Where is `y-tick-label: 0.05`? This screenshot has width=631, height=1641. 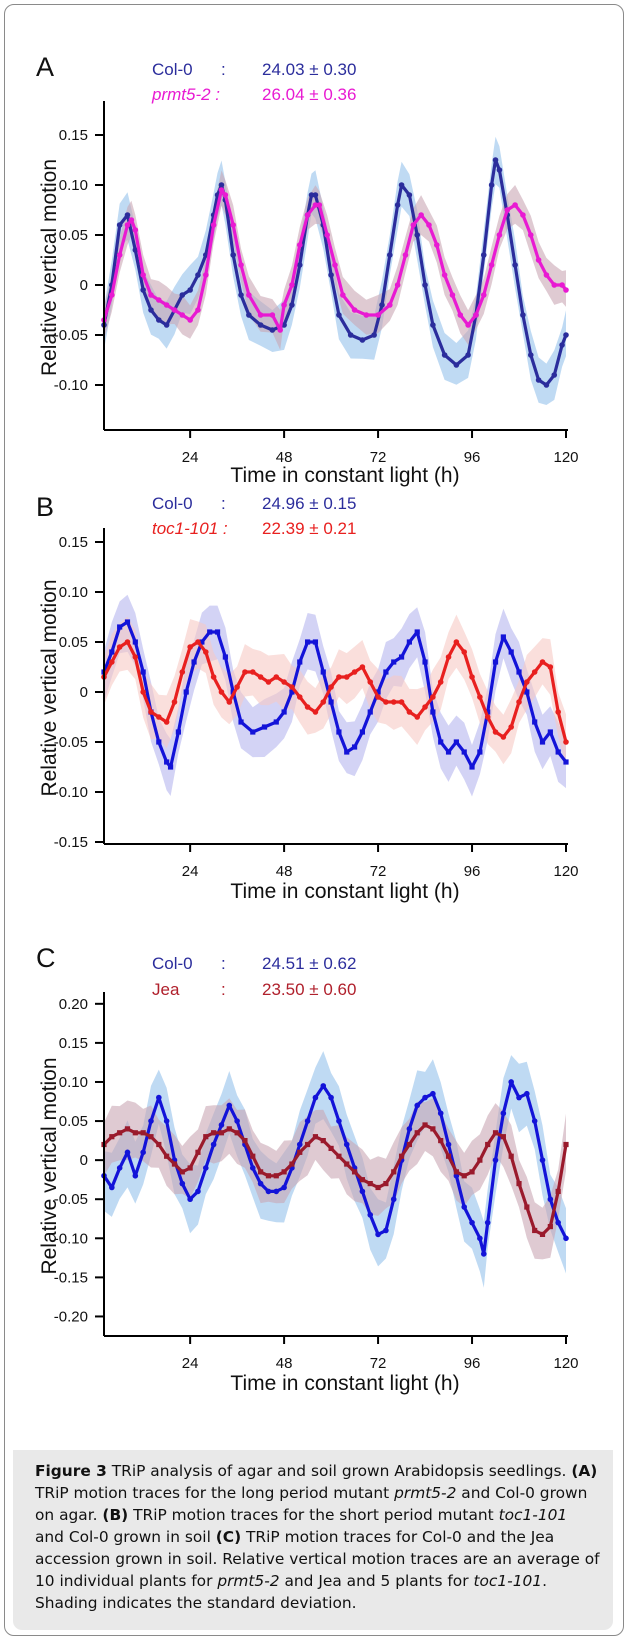
y-tick-label: 0.05 is located at coordinates (73, 235).